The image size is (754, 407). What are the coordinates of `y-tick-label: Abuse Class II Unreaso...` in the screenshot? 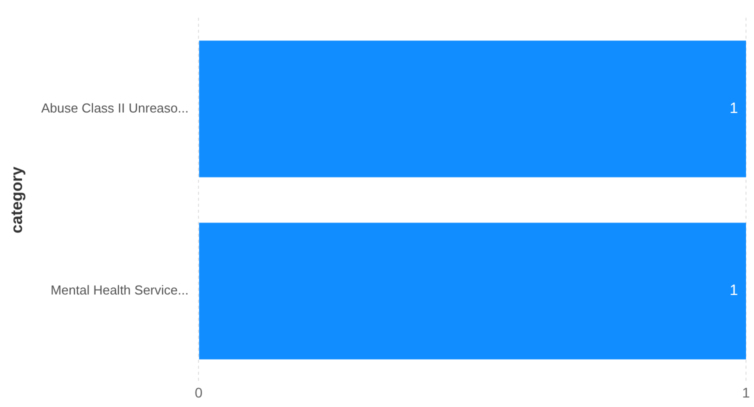 It's located at (115, 108).